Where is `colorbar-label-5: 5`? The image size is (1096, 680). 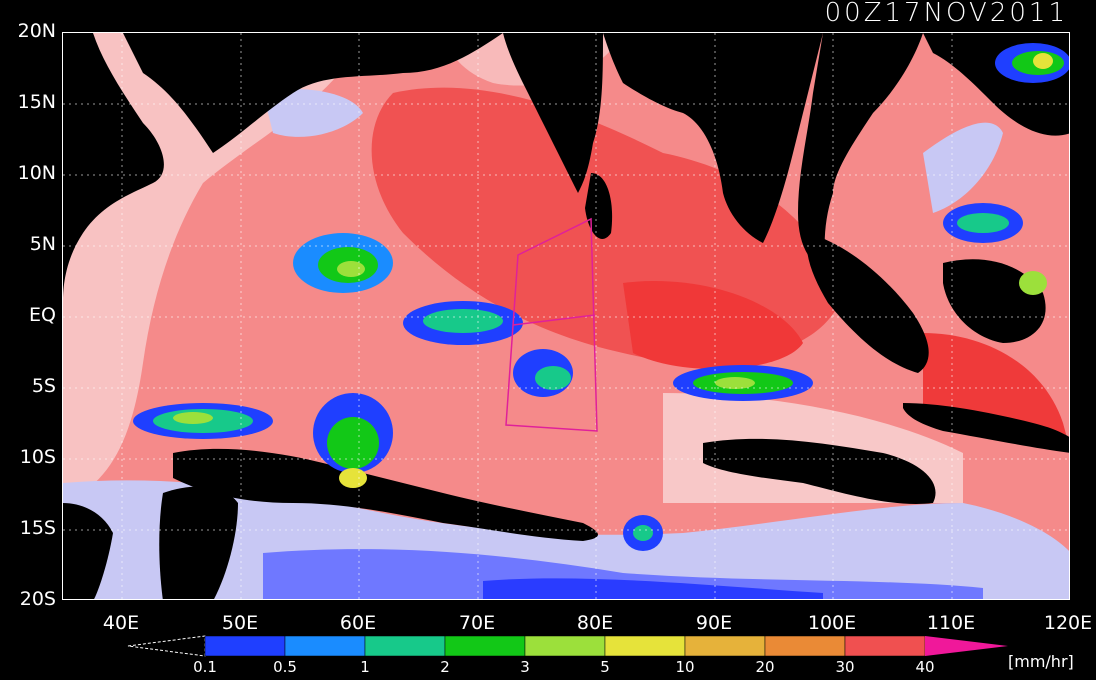 colorbar-label-5: 5 is located at coordinates (605, 667).